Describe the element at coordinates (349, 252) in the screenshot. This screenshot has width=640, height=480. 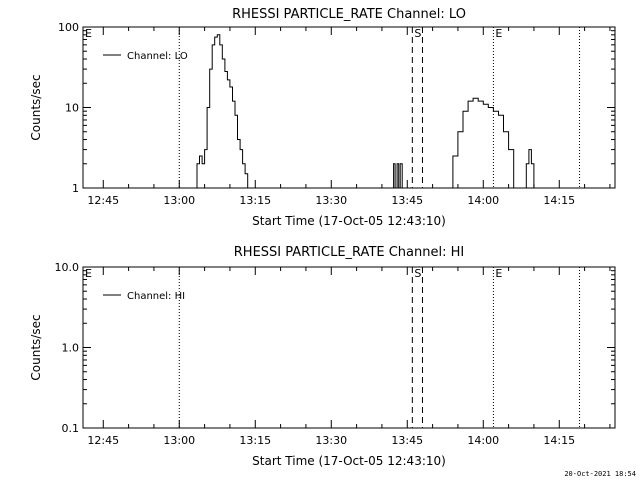
I see `chart-title: RHESSI PARTICLE_RATE Channel: HI` at that location.